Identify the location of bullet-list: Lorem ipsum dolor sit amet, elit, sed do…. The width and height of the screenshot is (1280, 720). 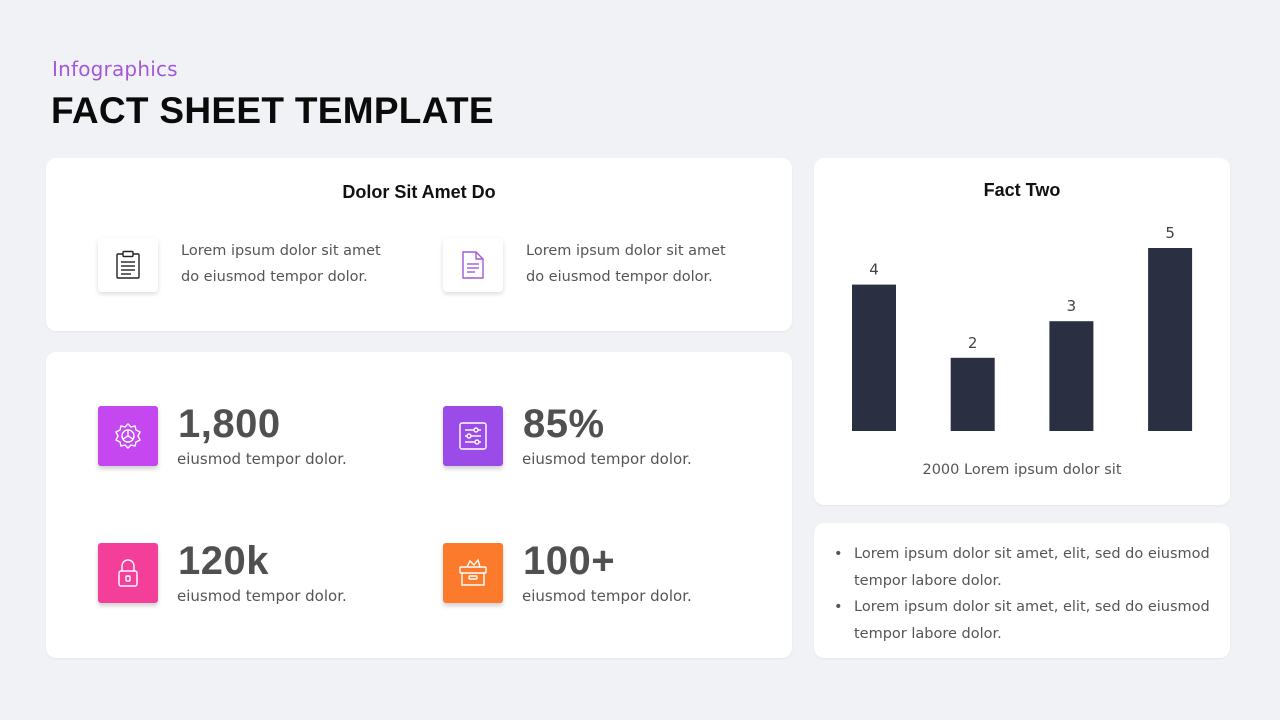
(1023, 594).